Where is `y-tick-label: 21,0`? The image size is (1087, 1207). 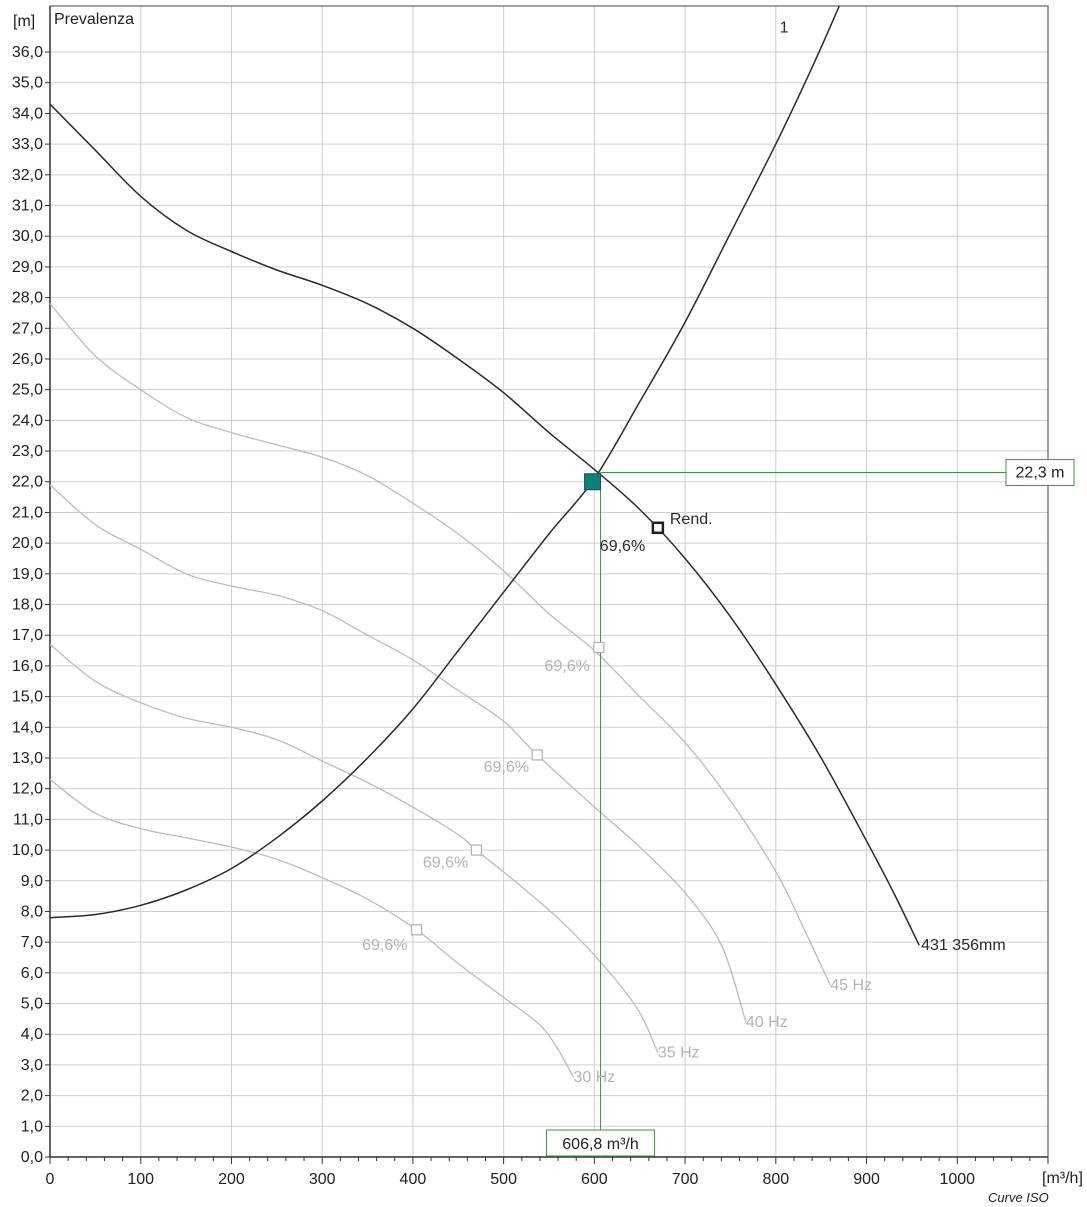
y-tick-label: 21,0 is located at coordinates (27, 512).